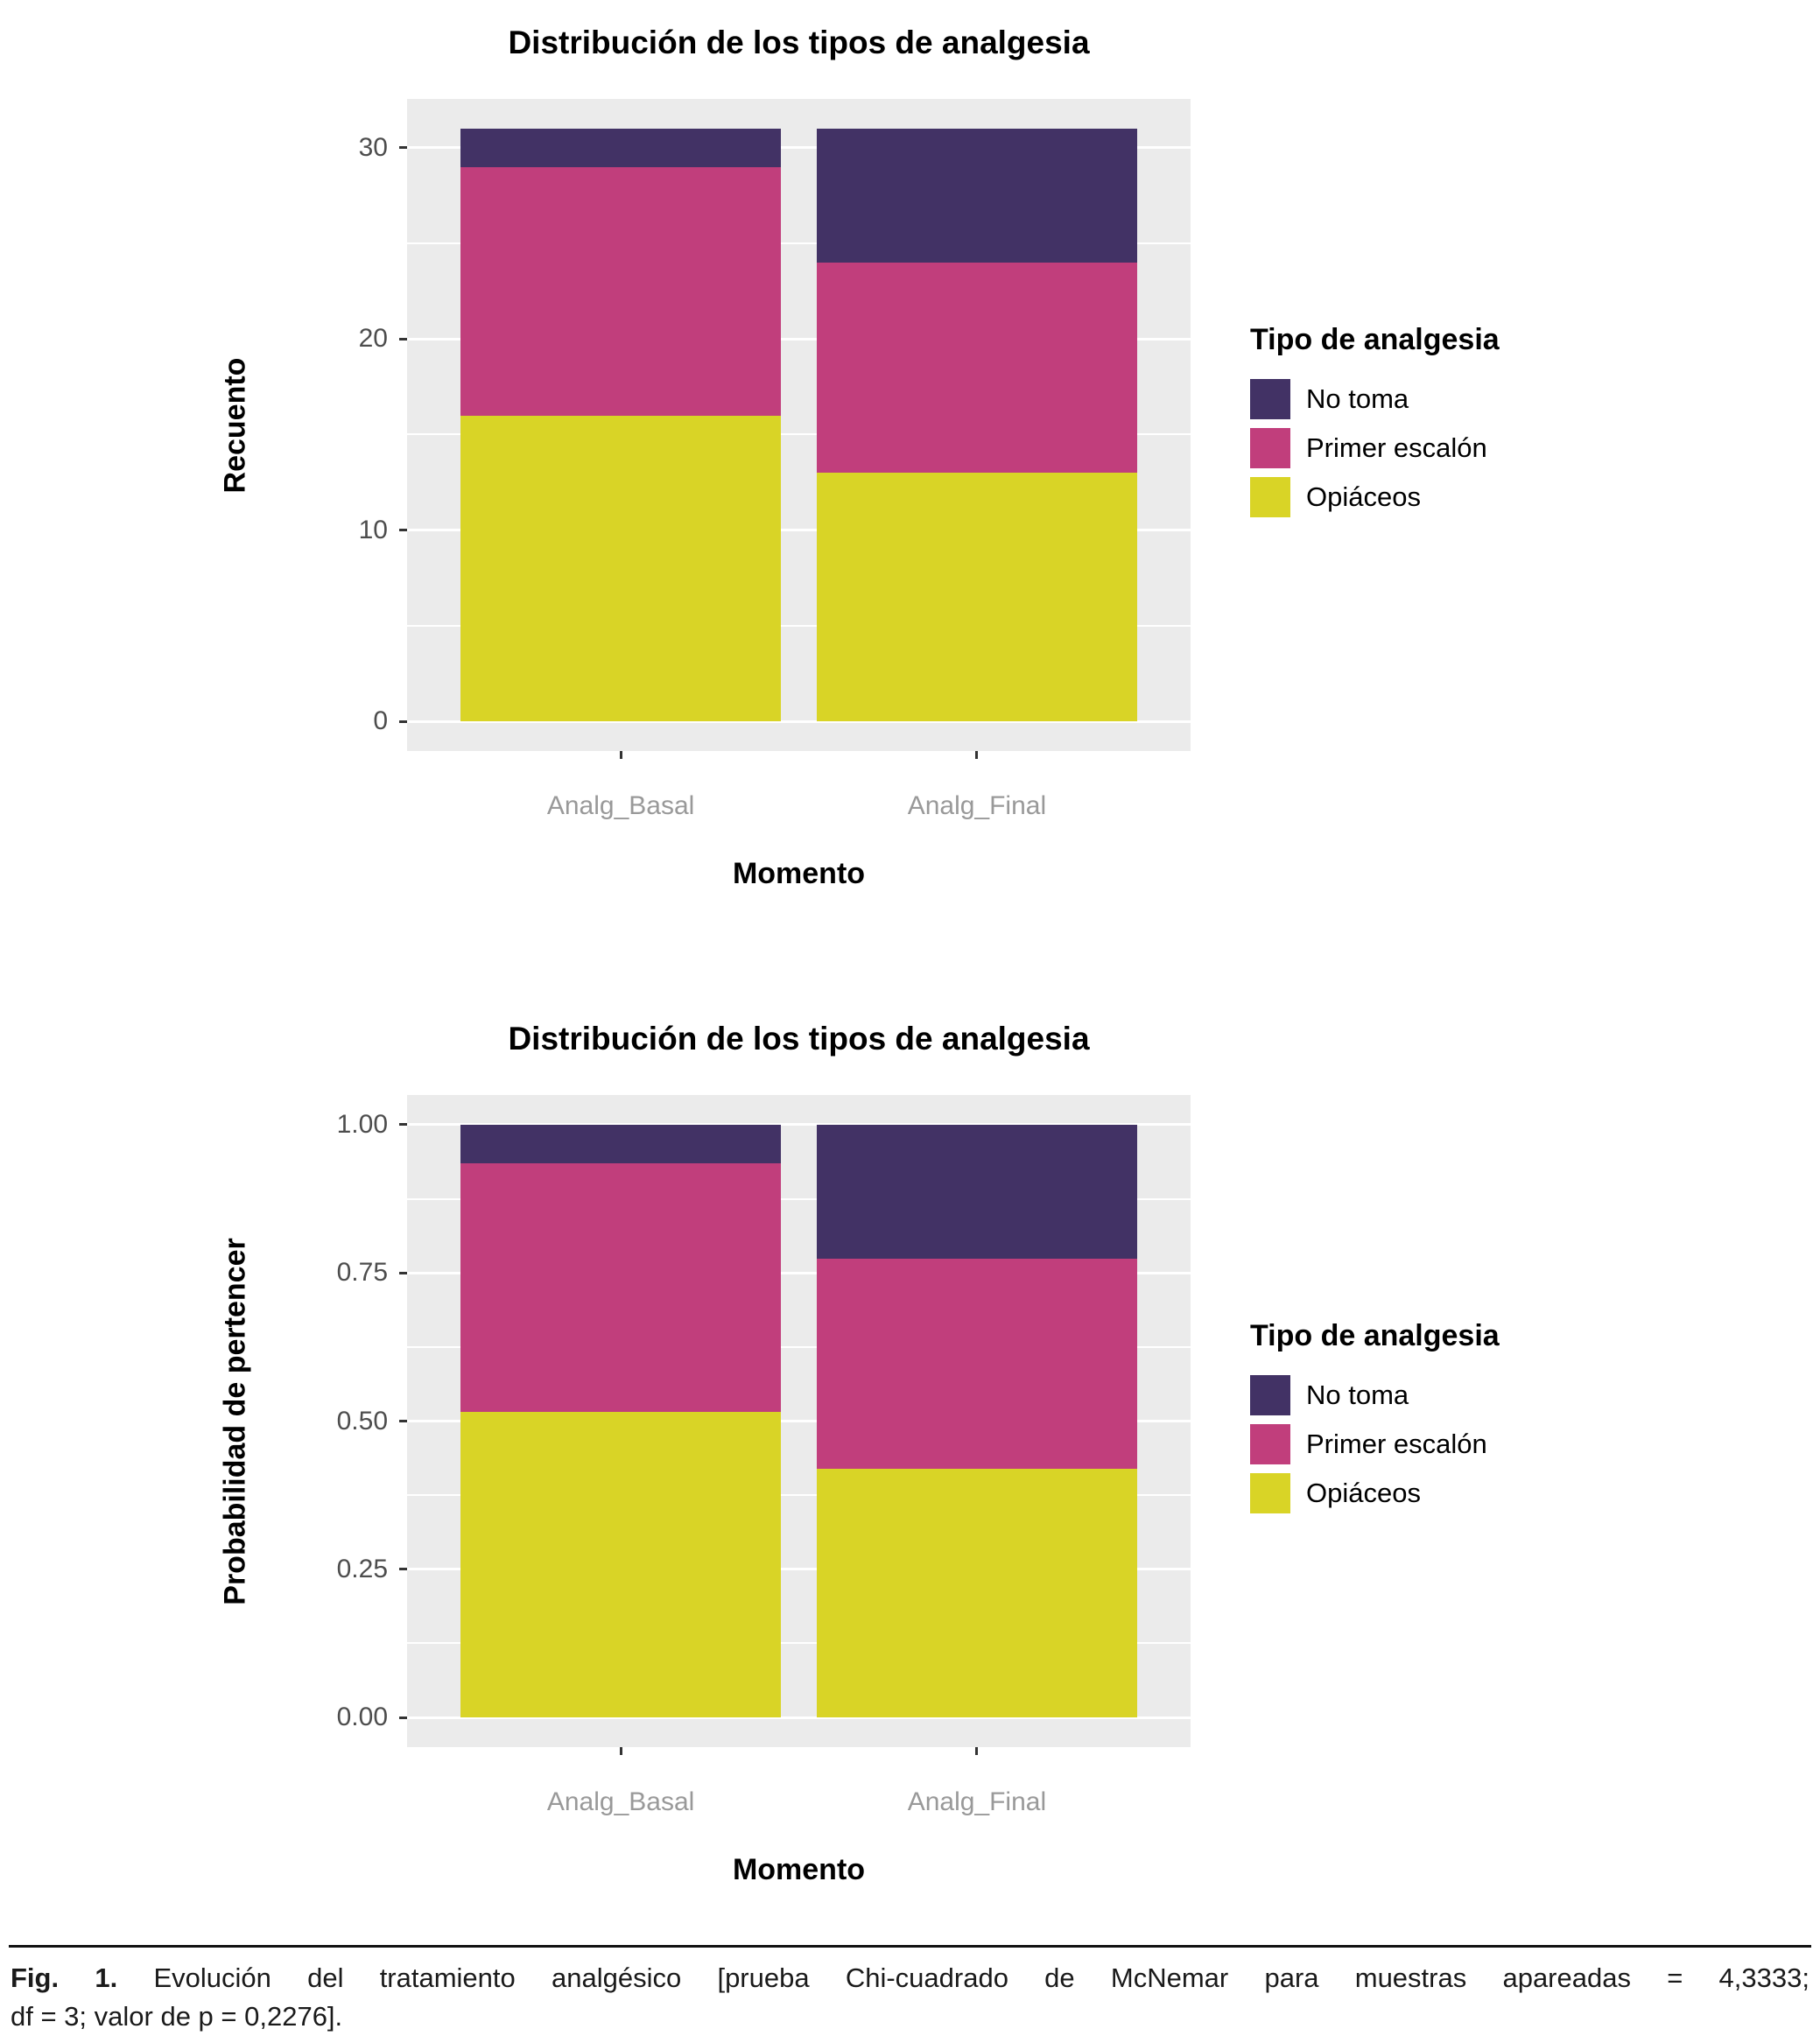  What do you see at coordinates (362, 1568) in the screenshot?
I see `y-axis-tick-label: 0.25` at bounding box center [362, 1568].